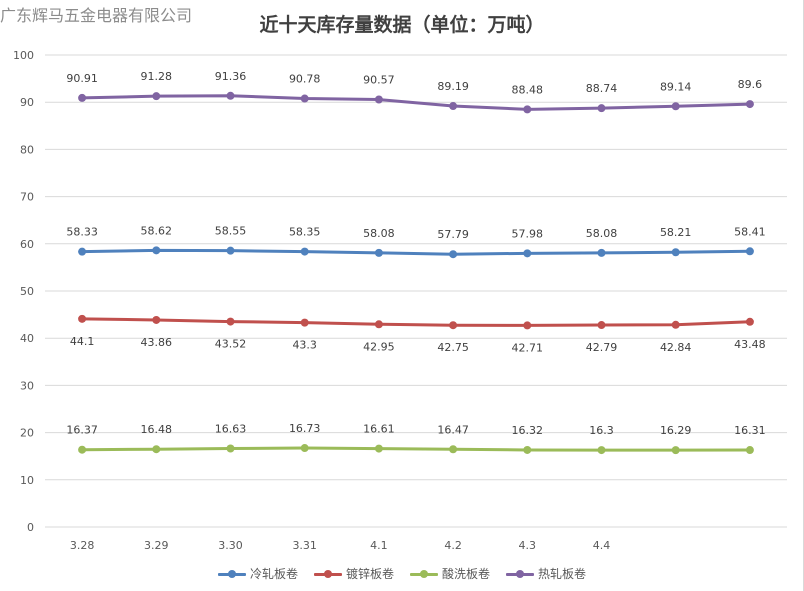 The width and height of the screenshot is (804, 591). Describe the element at coordinates (304, 545) in the screenshot. I see `x-tick-label: 3.31` at that location.